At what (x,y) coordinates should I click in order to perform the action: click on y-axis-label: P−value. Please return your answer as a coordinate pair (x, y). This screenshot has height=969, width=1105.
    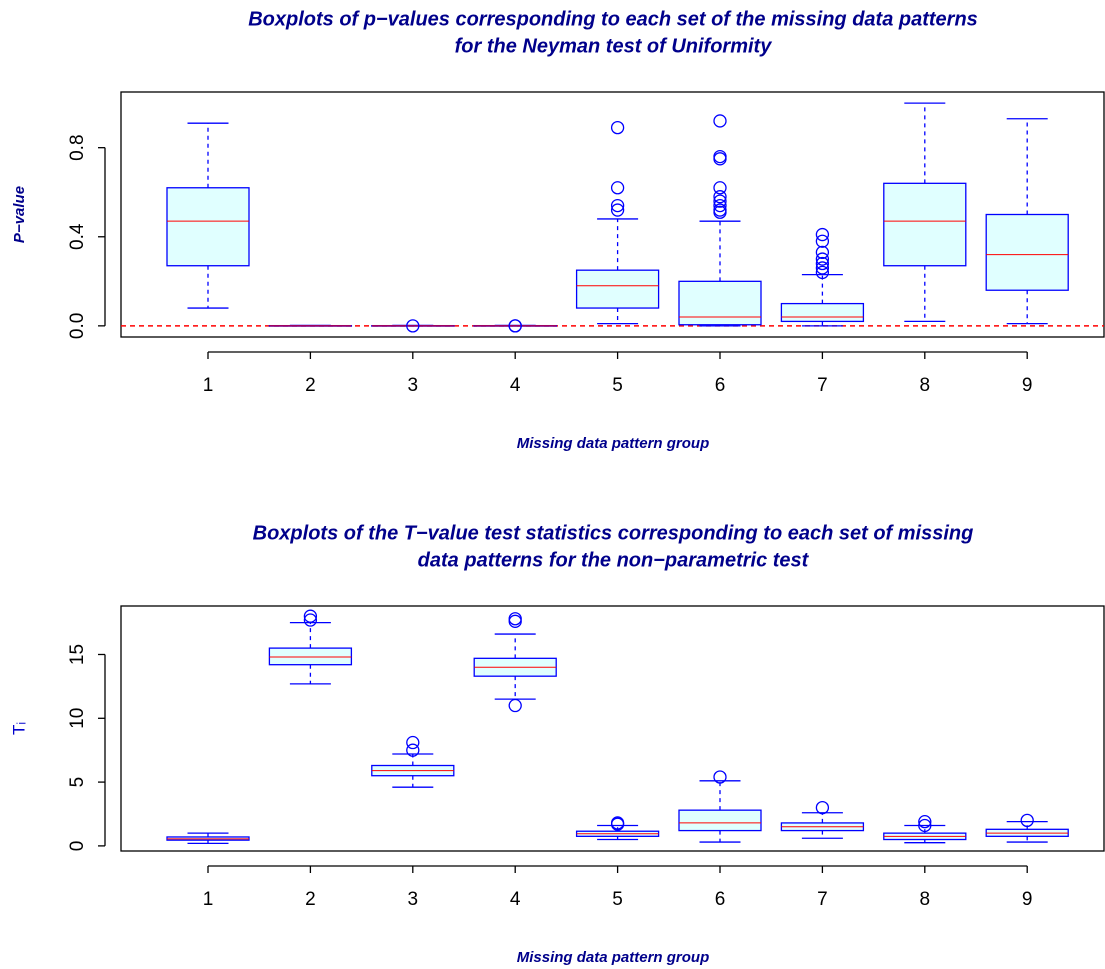
    Looking at the image, I should click on (19, 214).